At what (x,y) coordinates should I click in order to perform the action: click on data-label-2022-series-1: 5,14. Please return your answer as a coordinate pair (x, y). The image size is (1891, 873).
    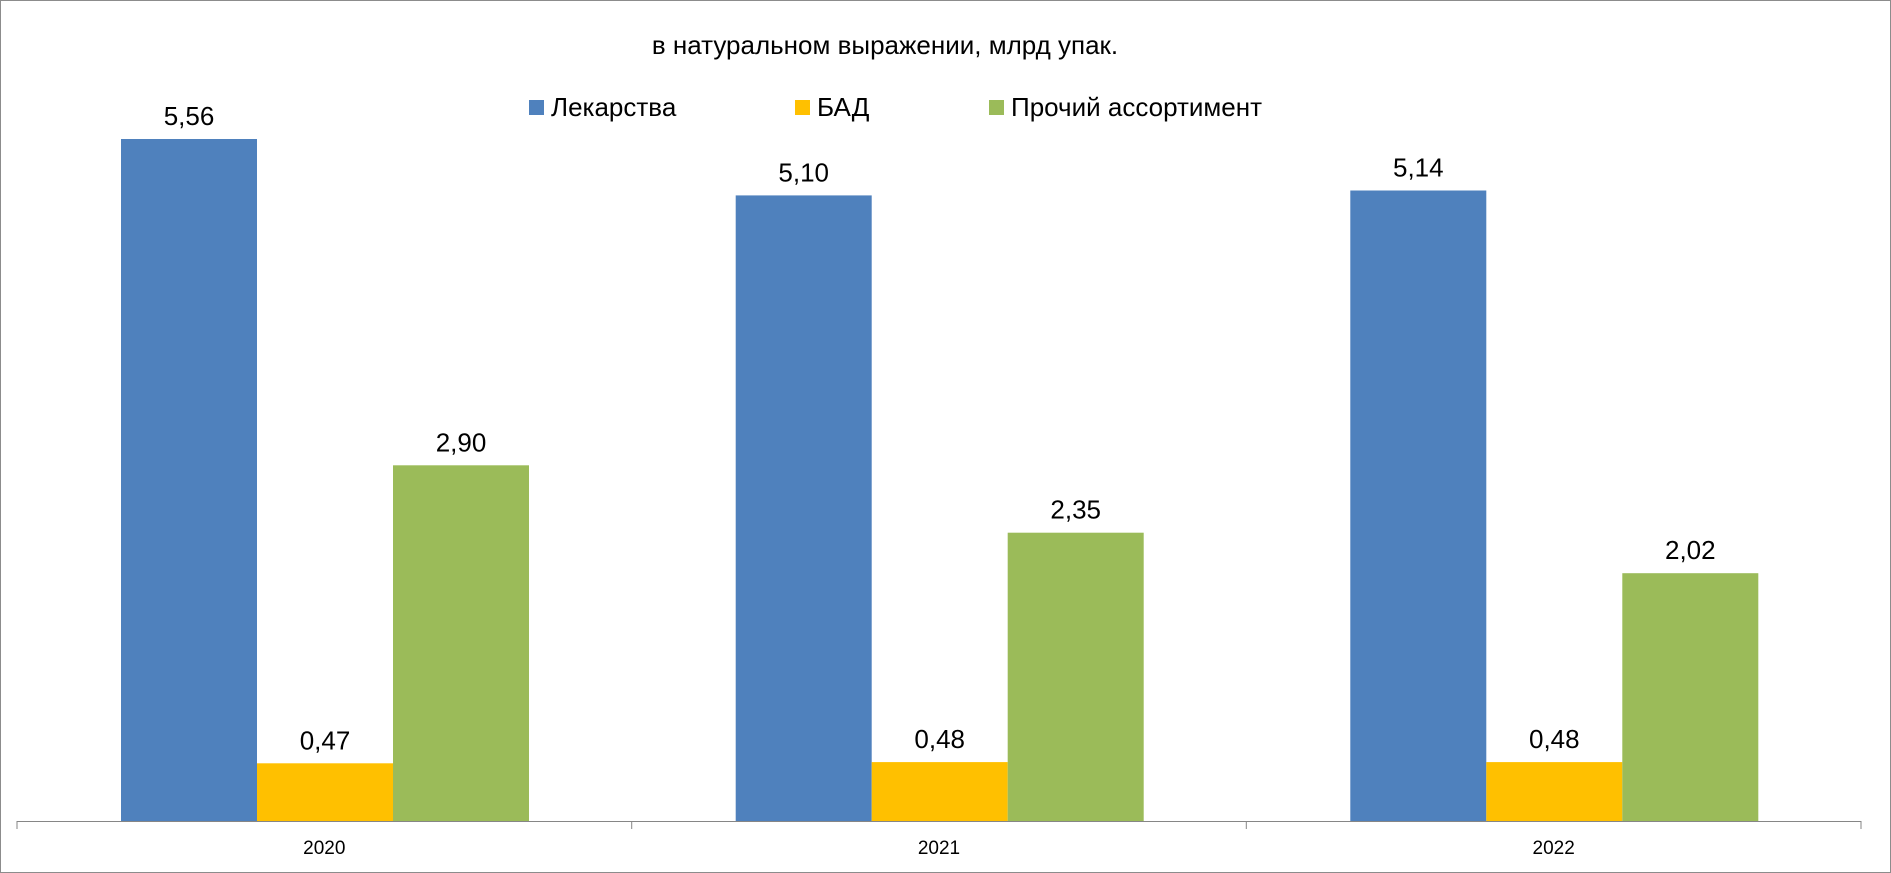
    Looking at the image, I should click on (1418, 168).